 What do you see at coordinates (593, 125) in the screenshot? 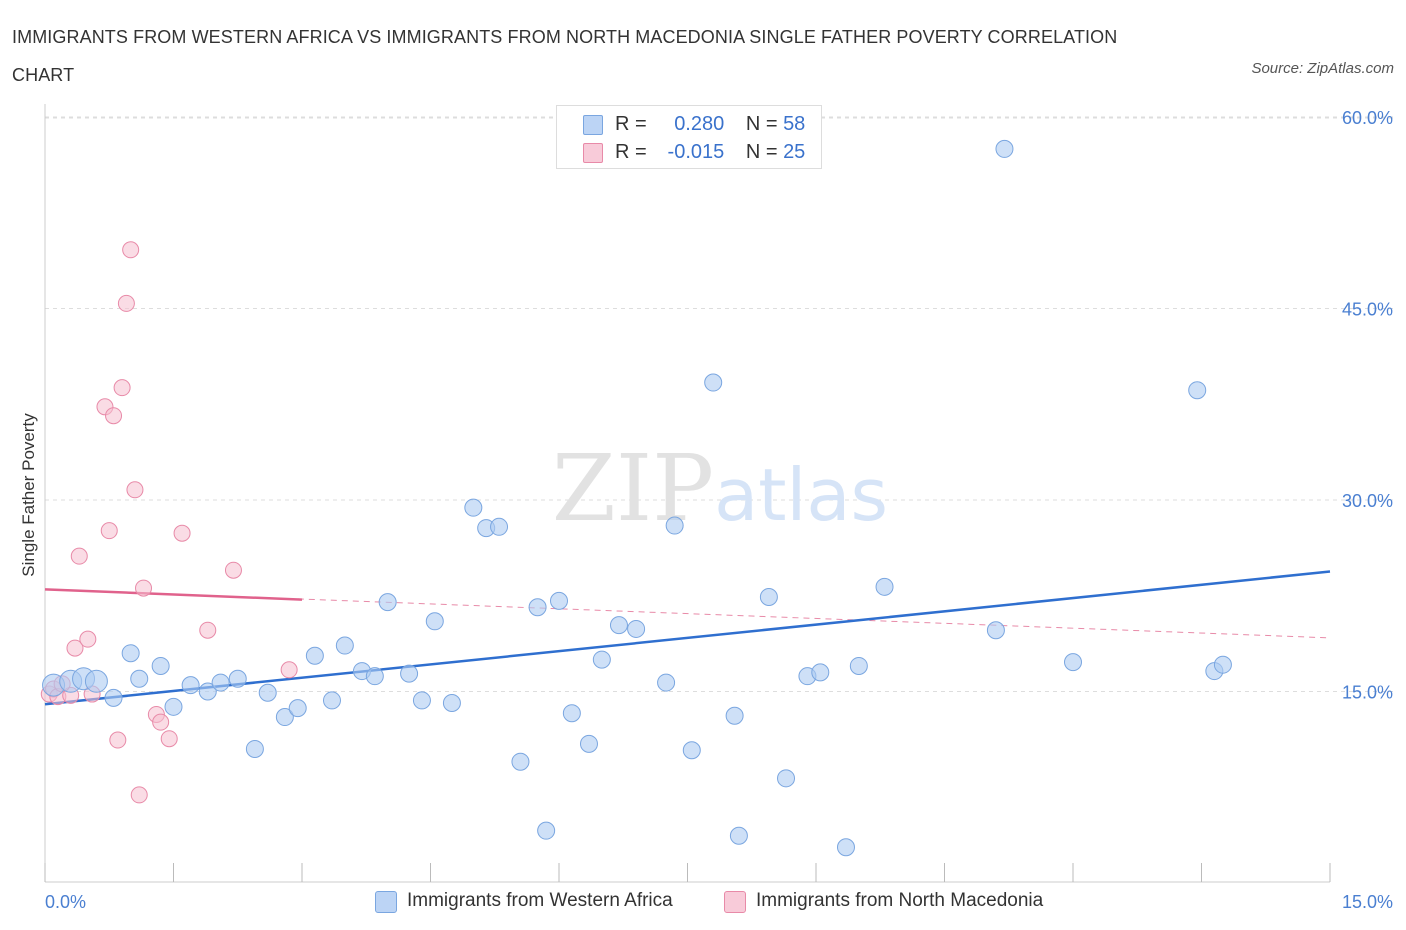
I see `legend-swatch-blue` at bounding box center [593, 125].